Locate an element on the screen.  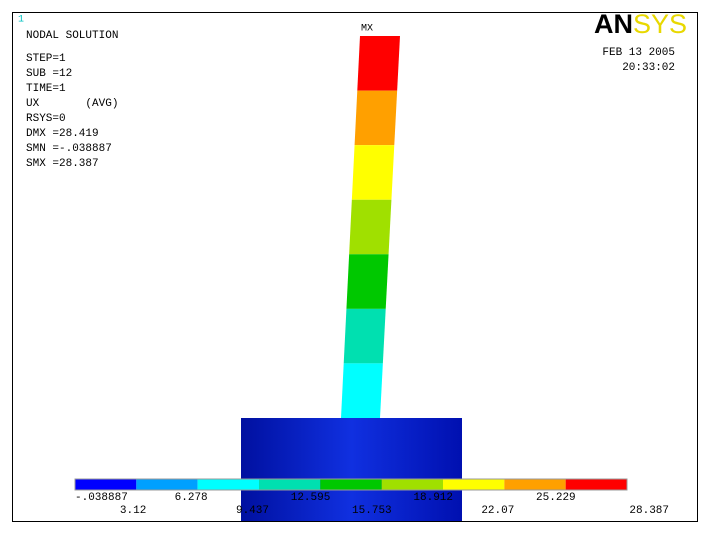
legend-label: 15.753 is located at coordinates (372, 511).